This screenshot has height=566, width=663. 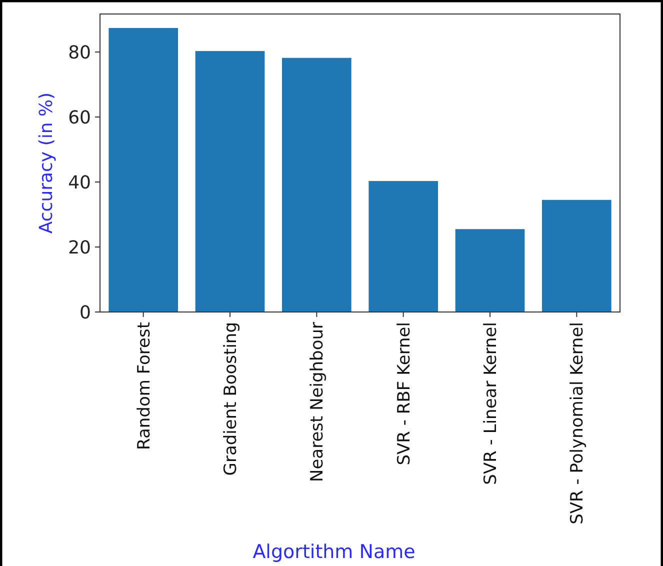 What do you see at coordinates (334, 552) in the screenshot?
I see `x-axis-title: Algortithm Name` at bounding box center [334, 552].